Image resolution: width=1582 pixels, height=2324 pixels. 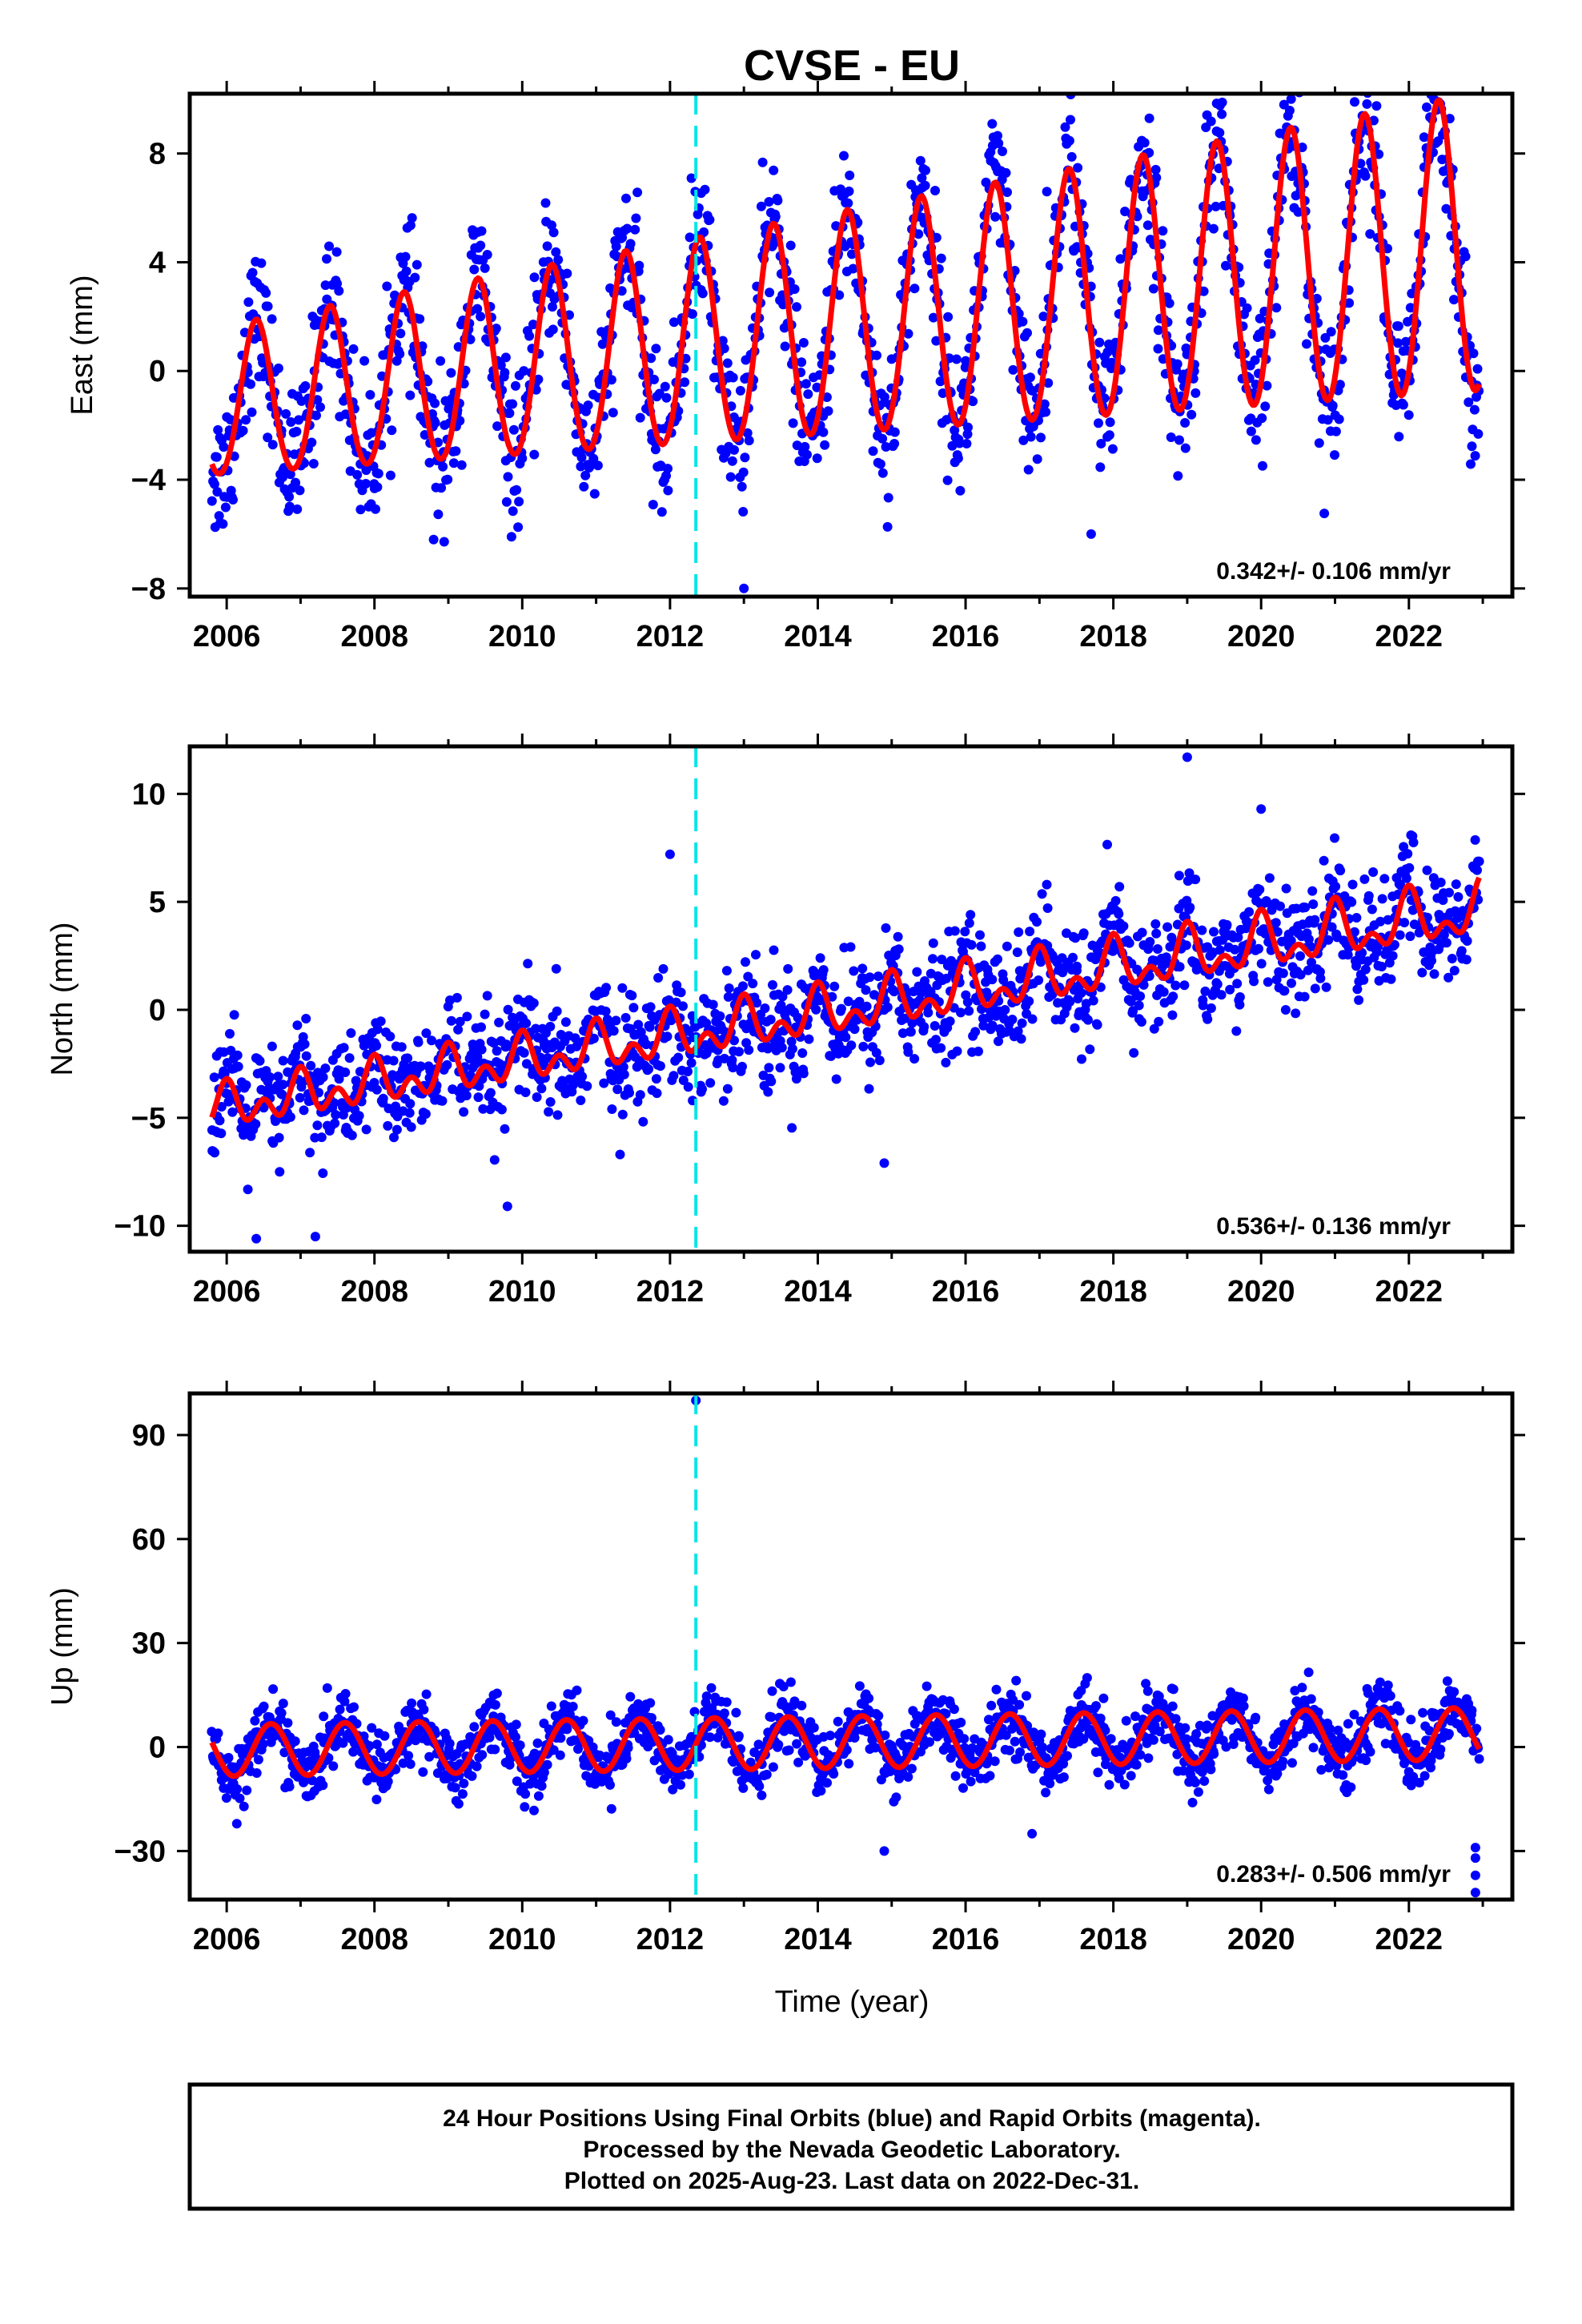 I want to click on north-y-tick-label: −10, so click(x=140, y=1227).